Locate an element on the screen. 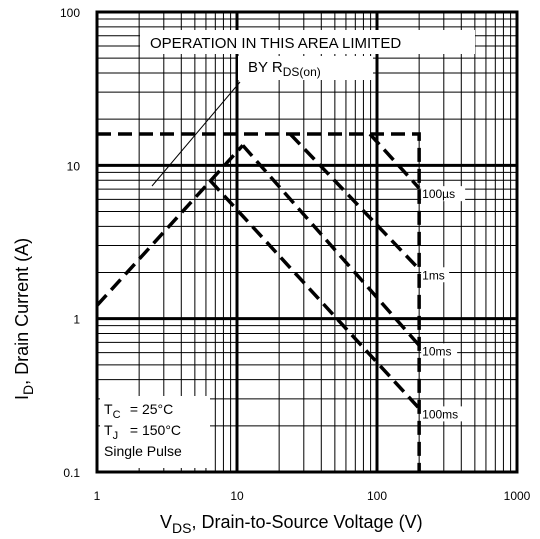  condition-main: Single Pulse is located at coordinates (143, 451).